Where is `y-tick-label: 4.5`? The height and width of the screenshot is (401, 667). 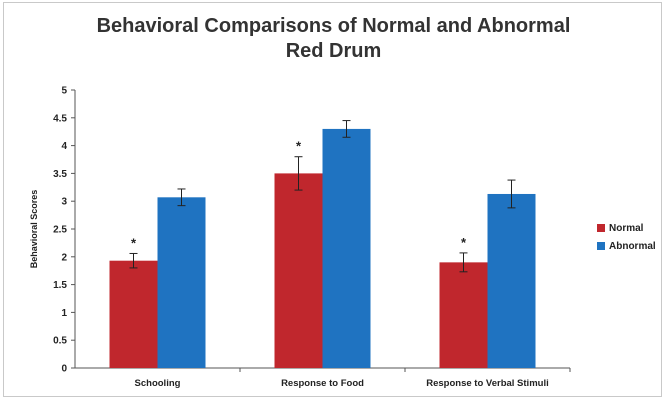
y-tick-label: 4.5 is located at coordinates (60, 118).